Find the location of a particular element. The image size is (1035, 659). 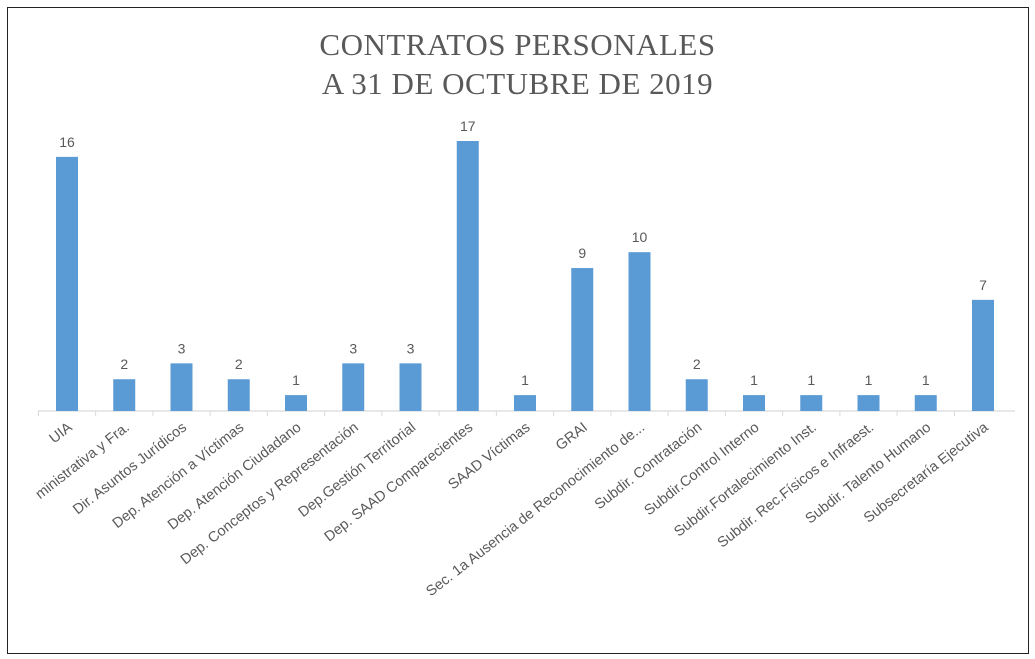

chart-subtitle: A 31 DE OCTUBRE DE 2019 is located at coordinates (517, 83).